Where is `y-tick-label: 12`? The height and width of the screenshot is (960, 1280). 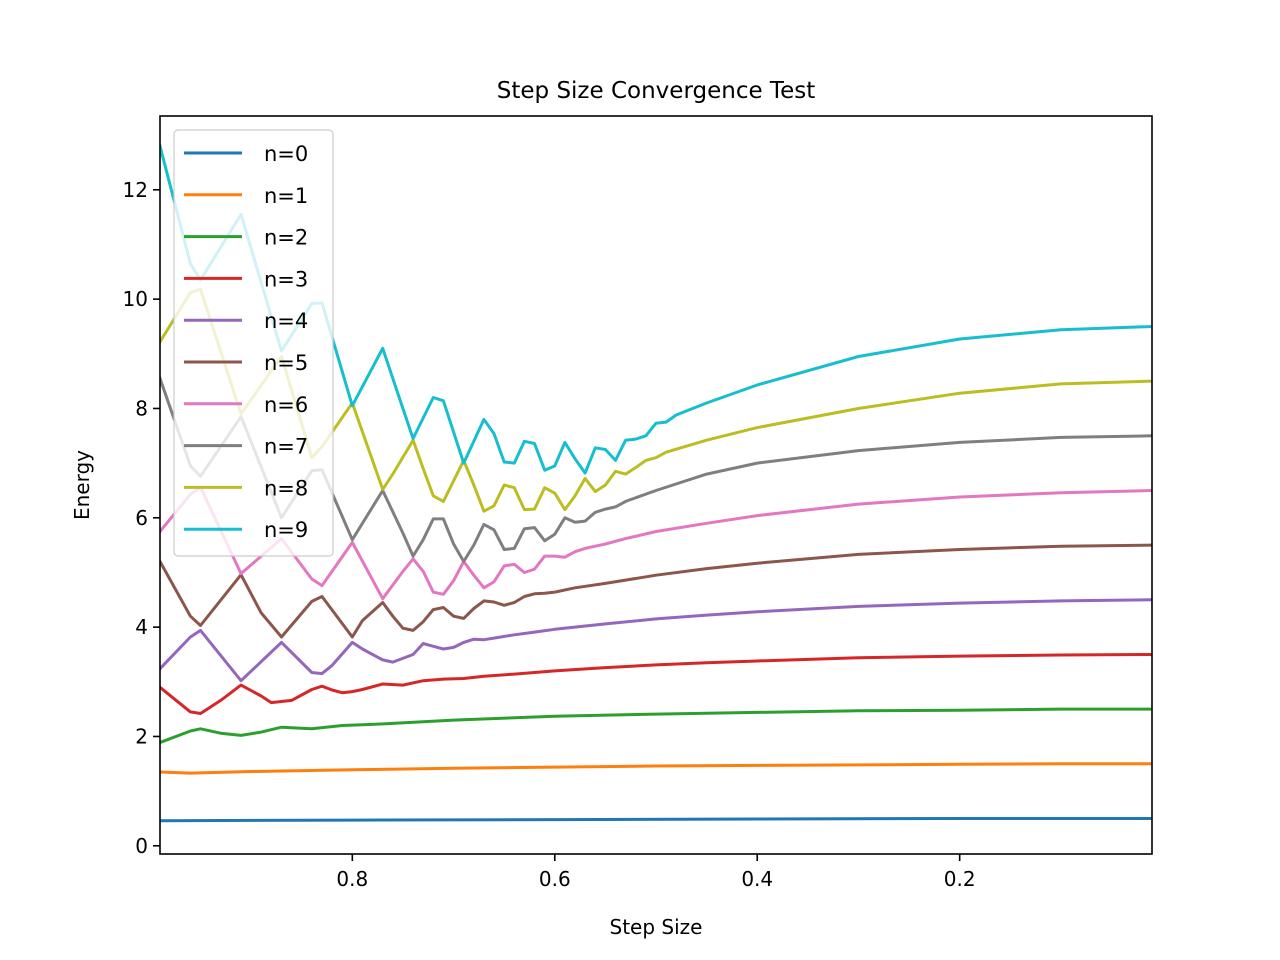
y-tick-label: 12 is located at coordinates (135, 190).